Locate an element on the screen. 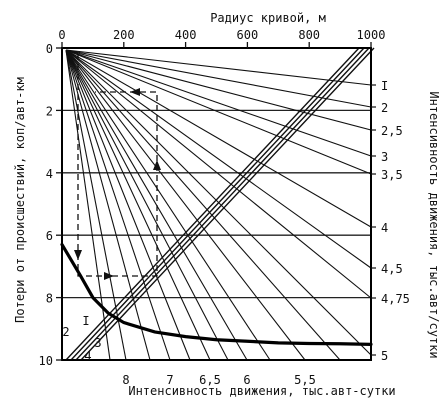 The width and height of the screenshot is (441, 411). arrow-right-icon is located at coordinates (109, 276).